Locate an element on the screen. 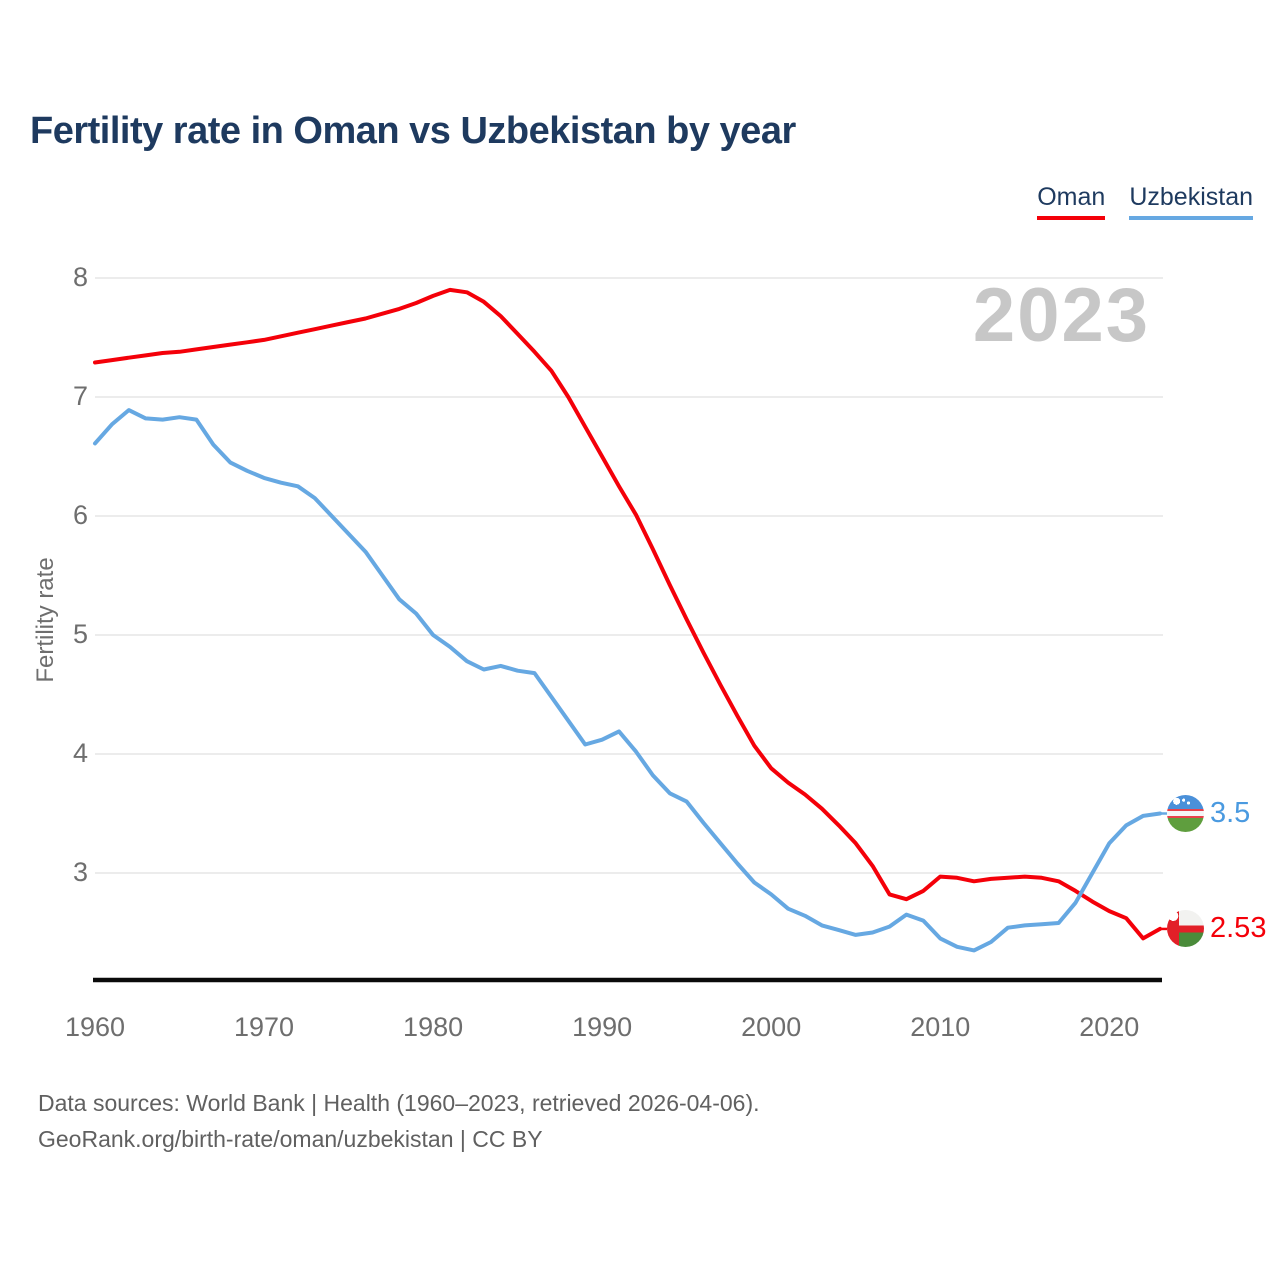  legend-item-oman: Oman is located at coordinates (1071, 201).